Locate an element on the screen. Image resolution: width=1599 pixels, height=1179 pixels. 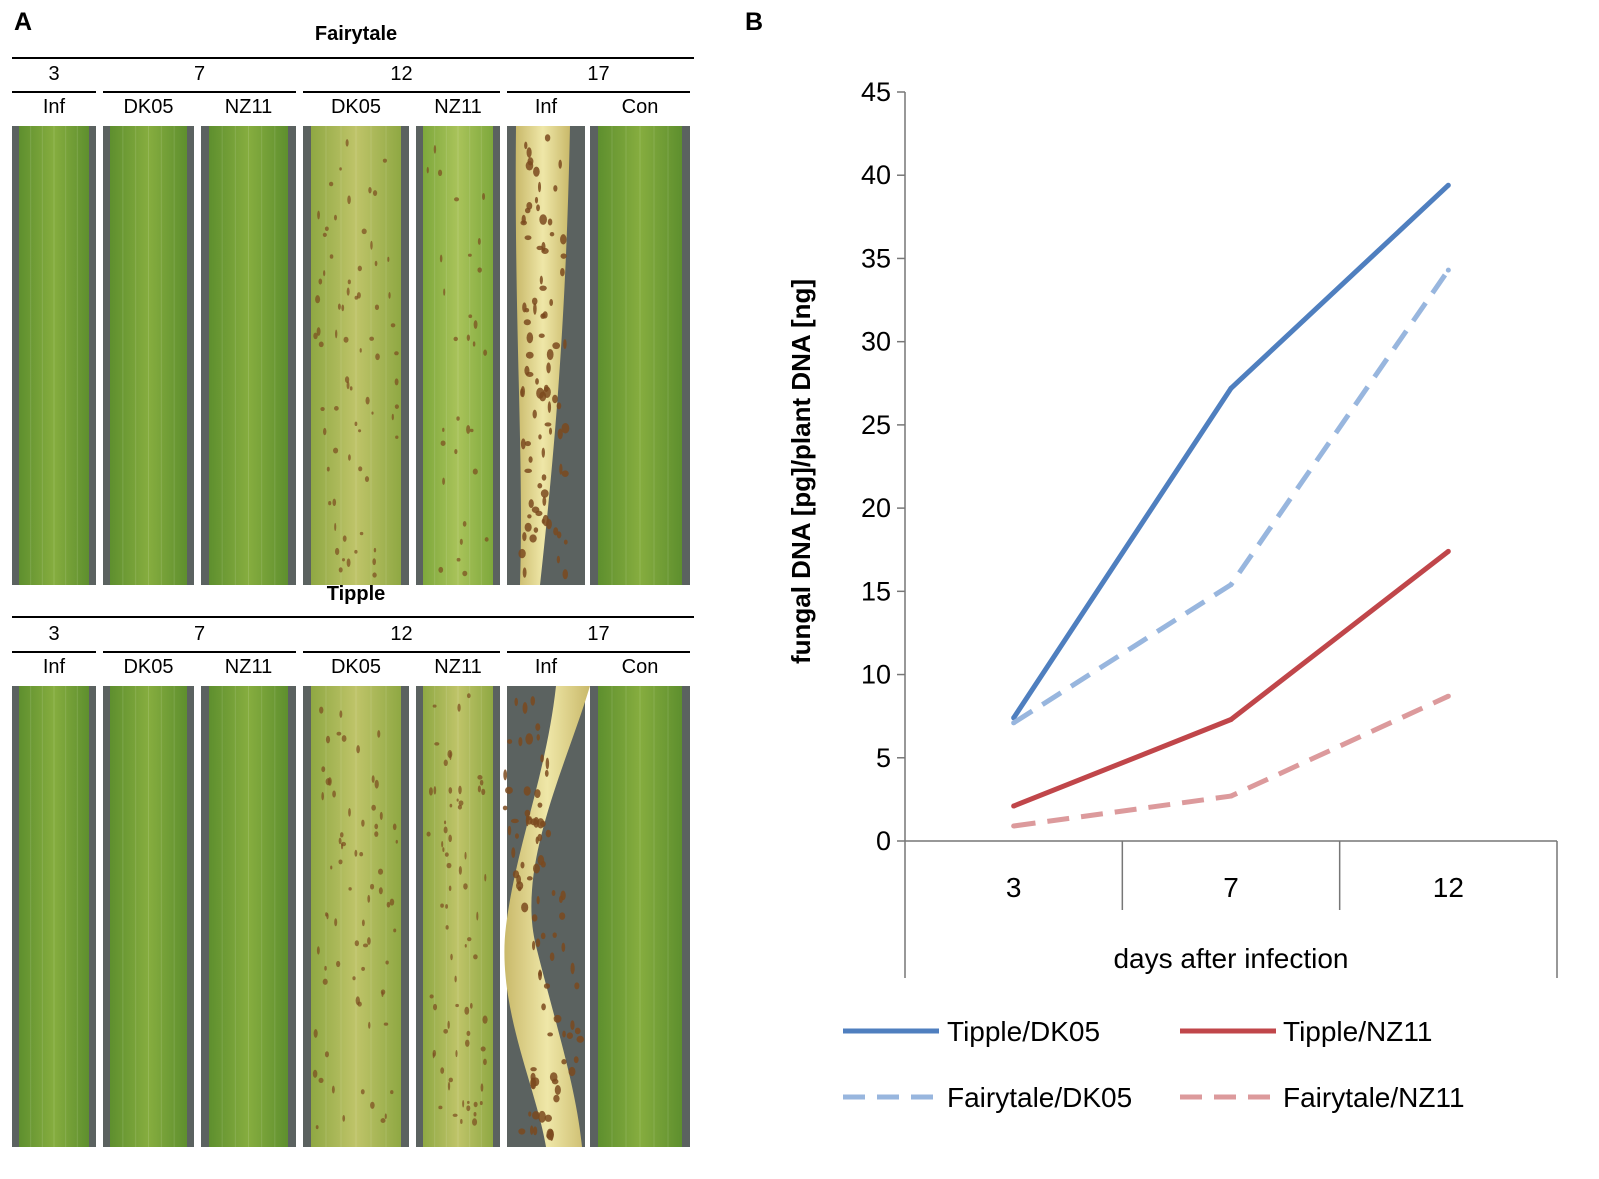
x-tick-label: 7 is located at coordinates (1231, 887).